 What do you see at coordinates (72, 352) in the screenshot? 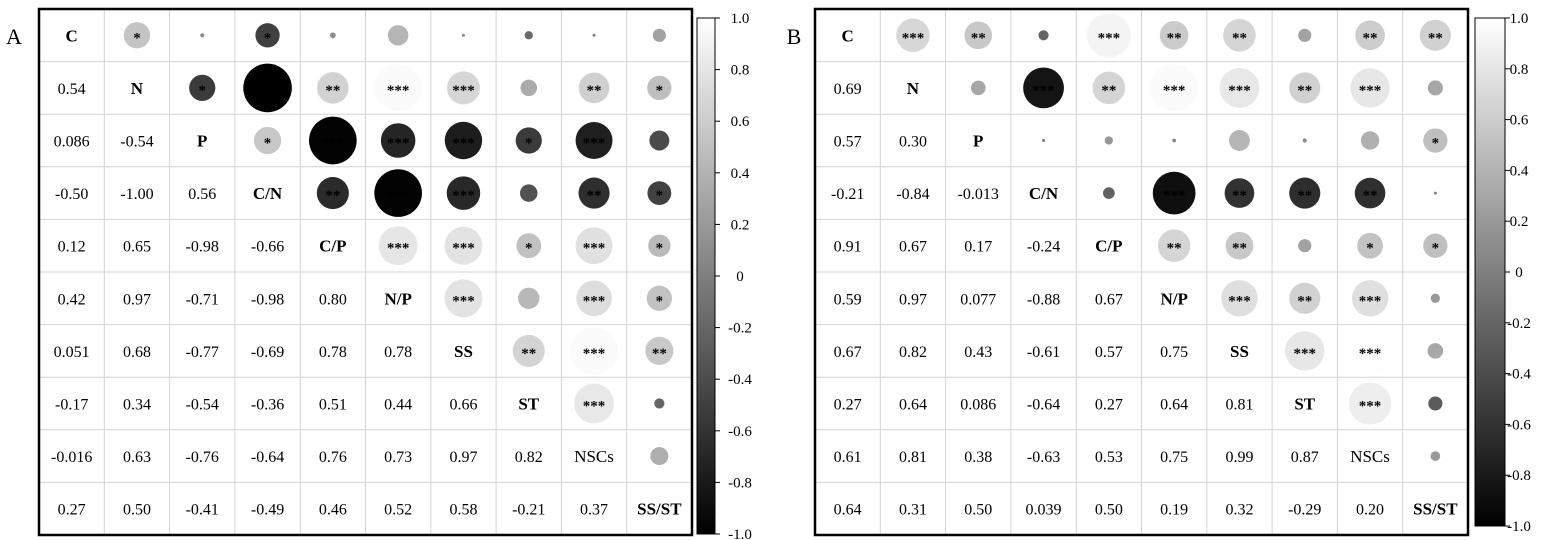
I see `coefficient-label: 0.051` at bounding box center [72, 352].